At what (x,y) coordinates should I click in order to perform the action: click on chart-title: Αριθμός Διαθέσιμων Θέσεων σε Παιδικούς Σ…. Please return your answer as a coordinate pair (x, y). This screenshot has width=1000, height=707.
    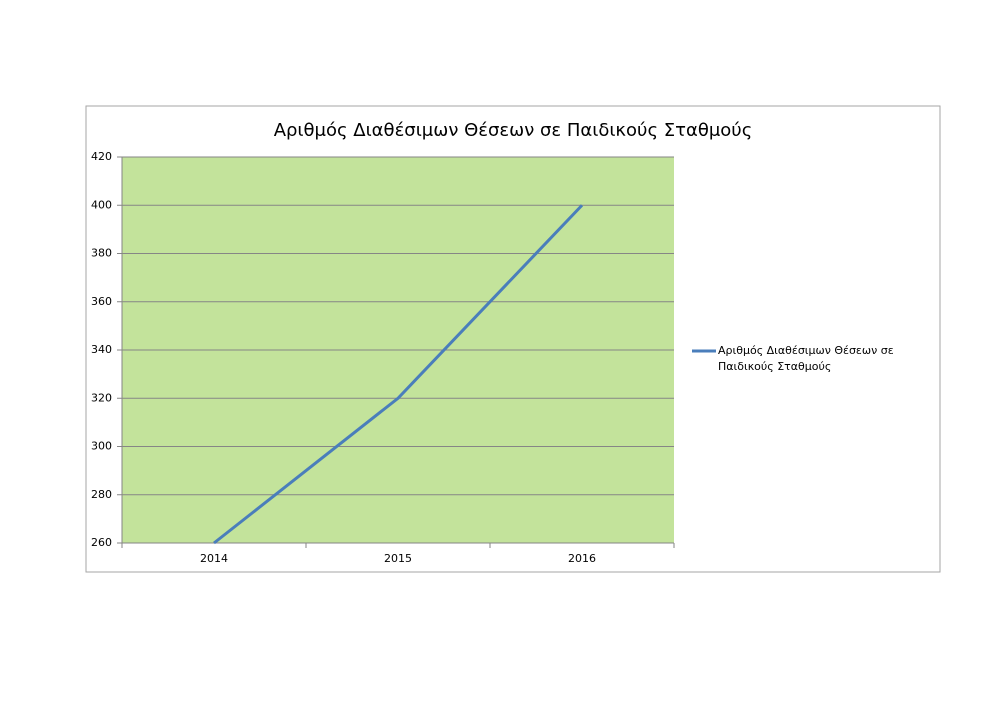
    Looking at the image, I should click on (513, 130).